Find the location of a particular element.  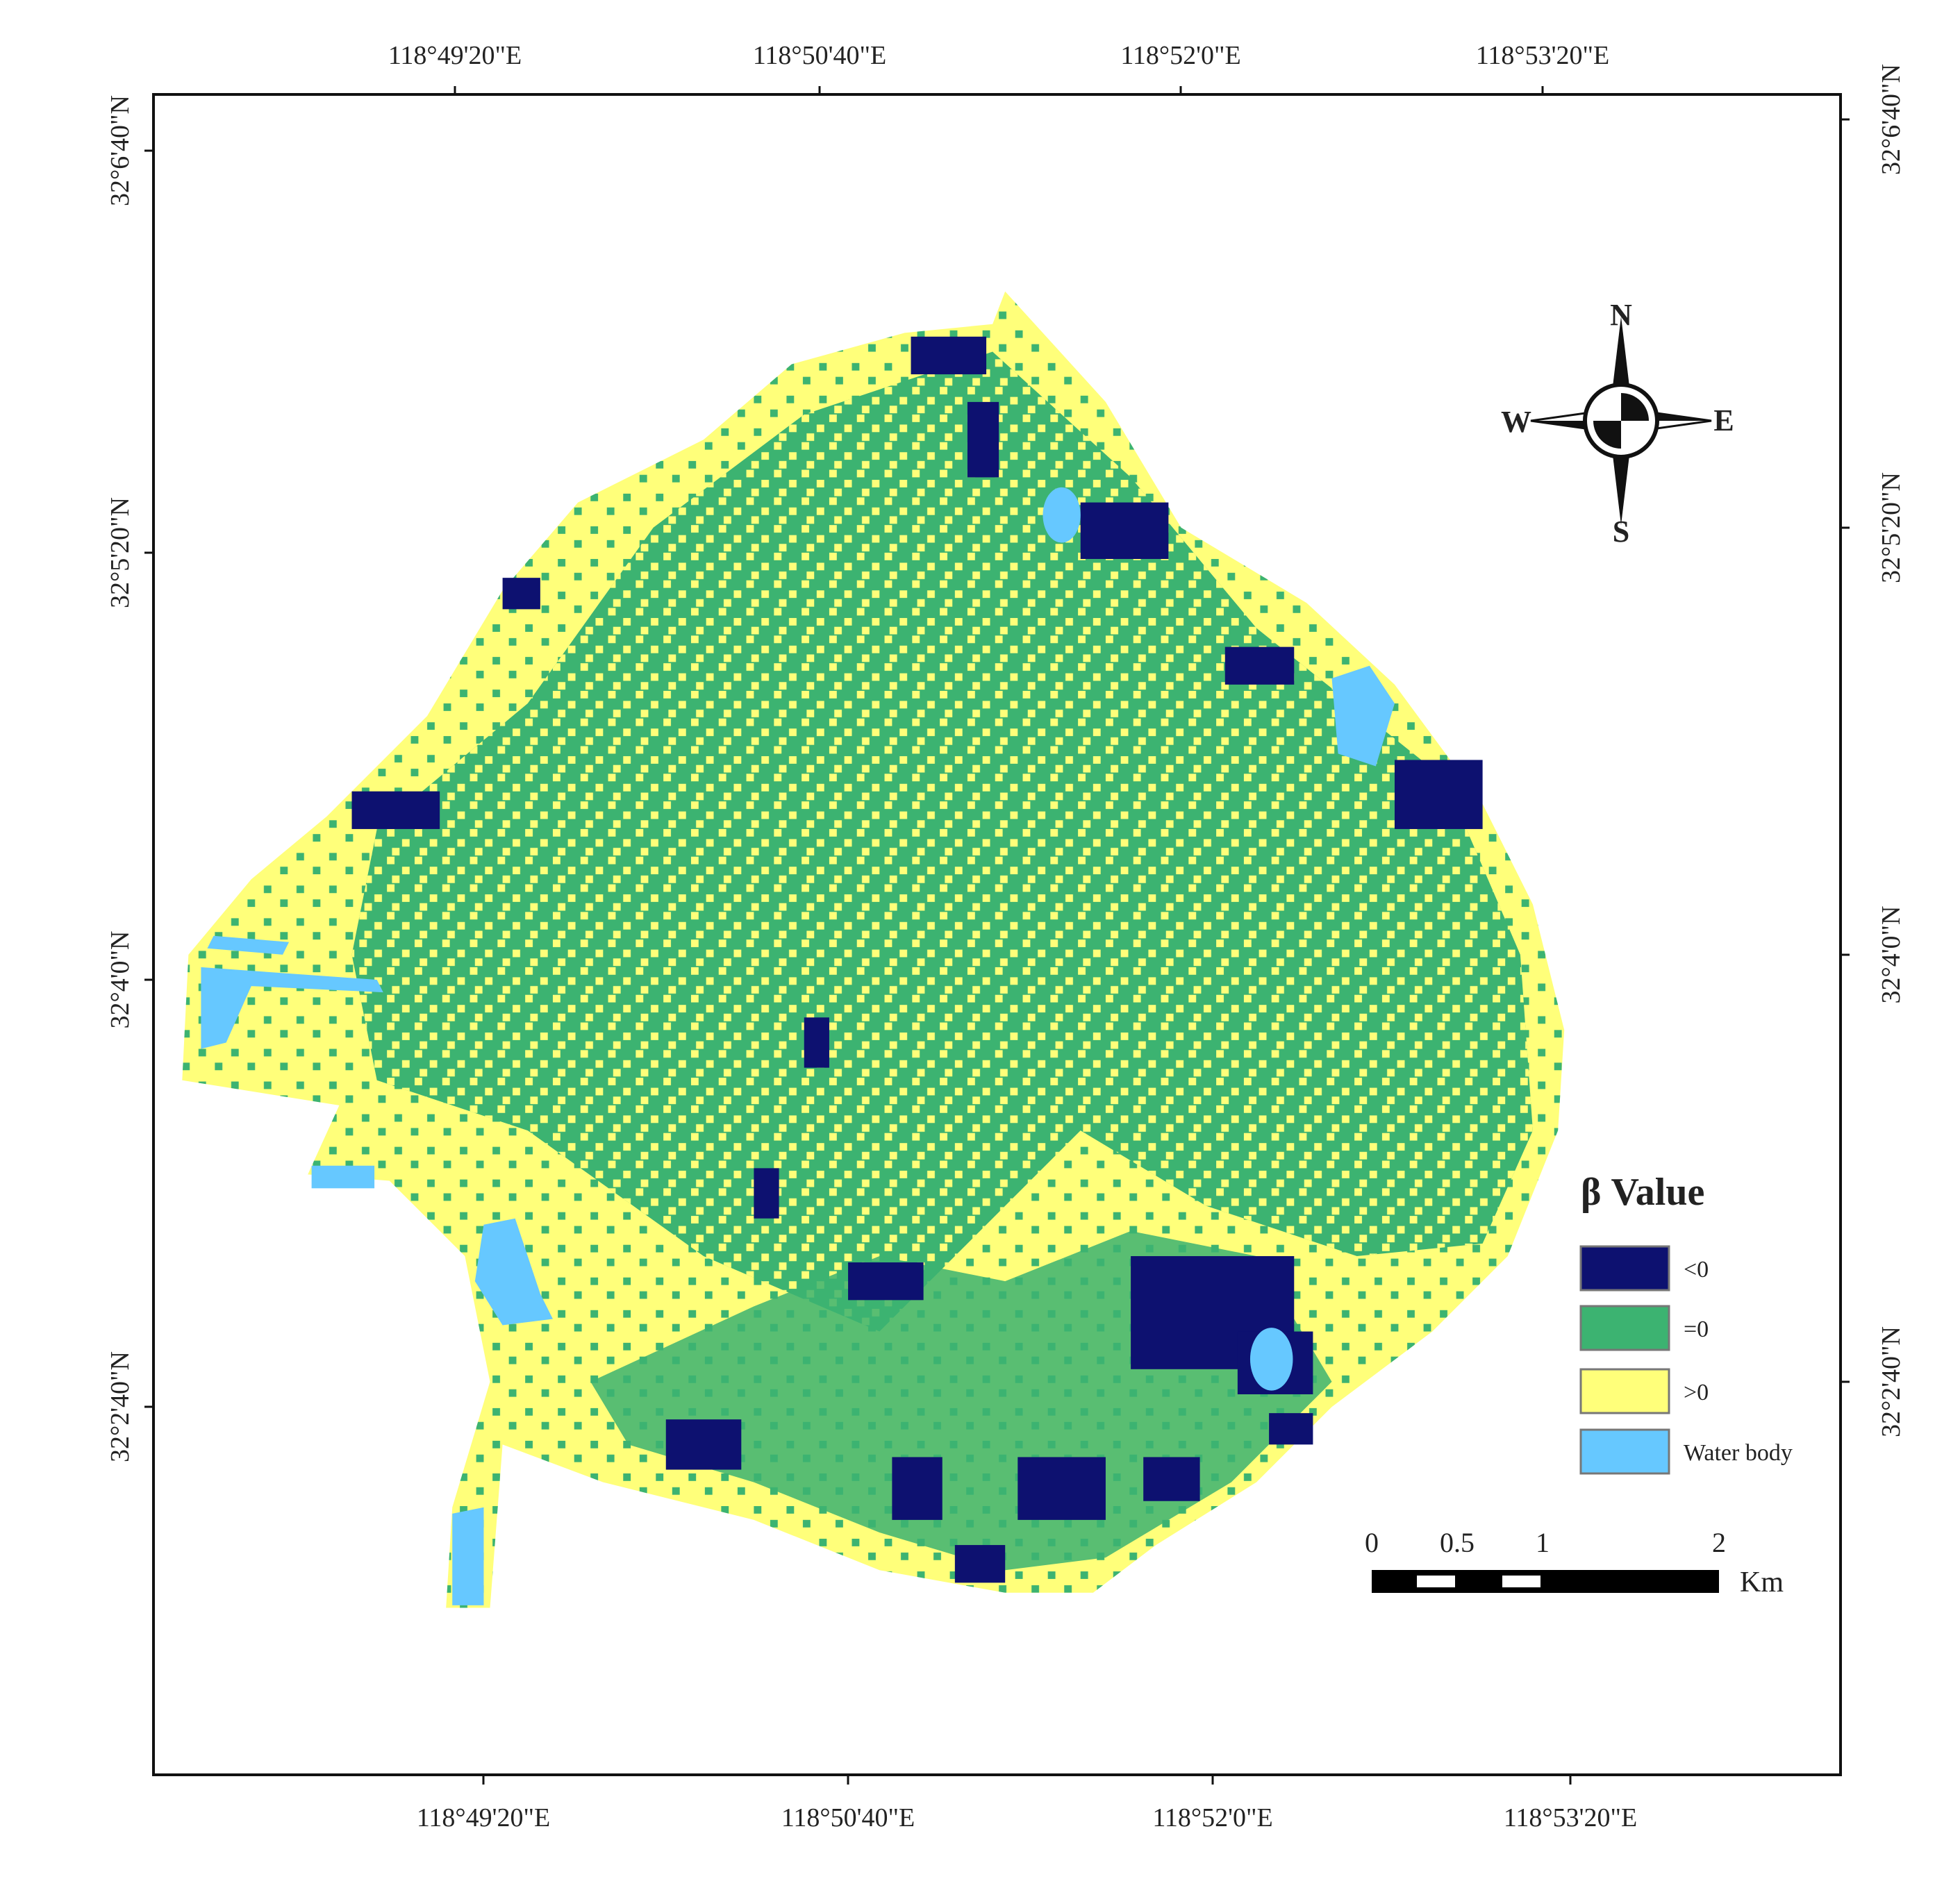

left-tick-label: 32°6'40"N is located at coordinates (121, 150).